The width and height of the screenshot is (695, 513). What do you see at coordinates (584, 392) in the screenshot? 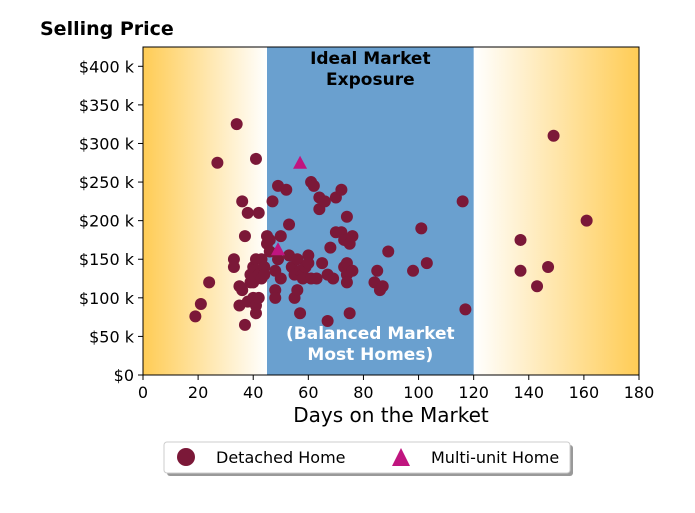
I see `x-tick-label: 160` at bounding box center [584, 392].